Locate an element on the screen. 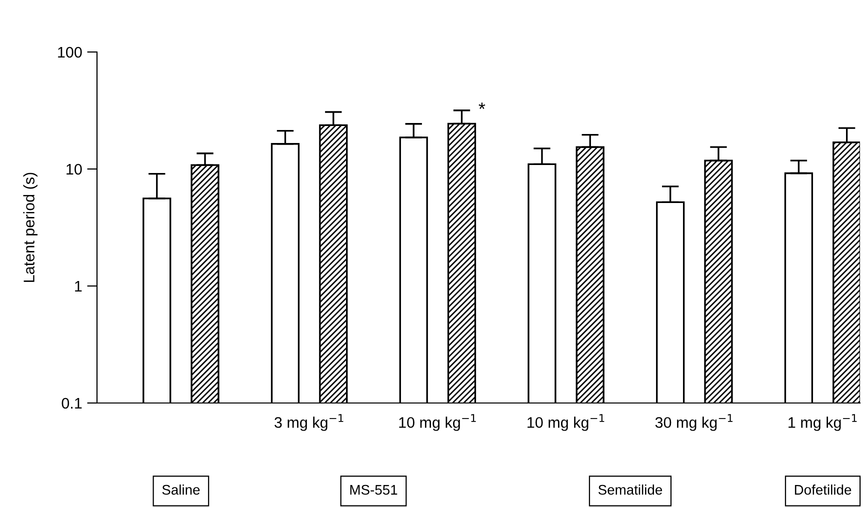 This screenshot has height=508, width=863. y-tick-label: 100 is located at coordinates (70, 52).